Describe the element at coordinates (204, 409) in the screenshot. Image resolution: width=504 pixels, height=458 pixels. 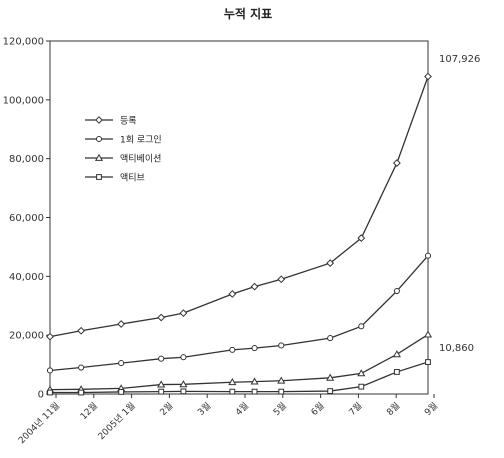
I see `x-tick-label: 3월` at that location.